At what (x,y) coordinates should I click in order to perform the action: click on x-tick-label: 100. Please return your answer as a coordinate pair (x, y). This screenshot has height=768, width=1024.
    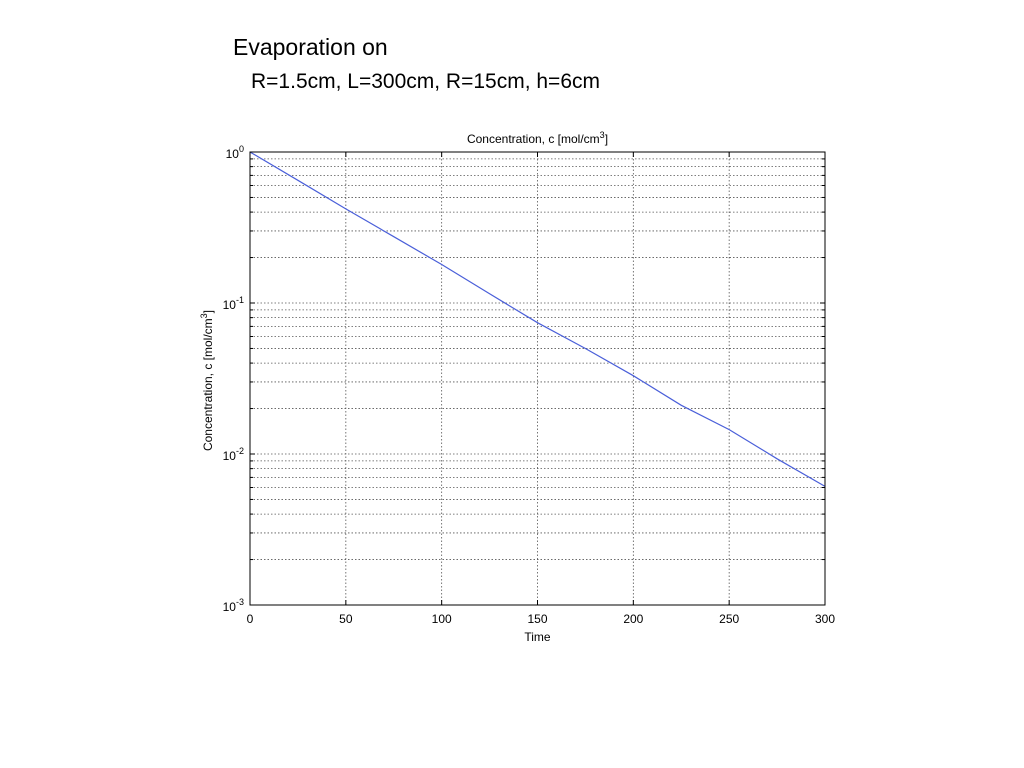
    Looking at the image, I should click on (442, 619).